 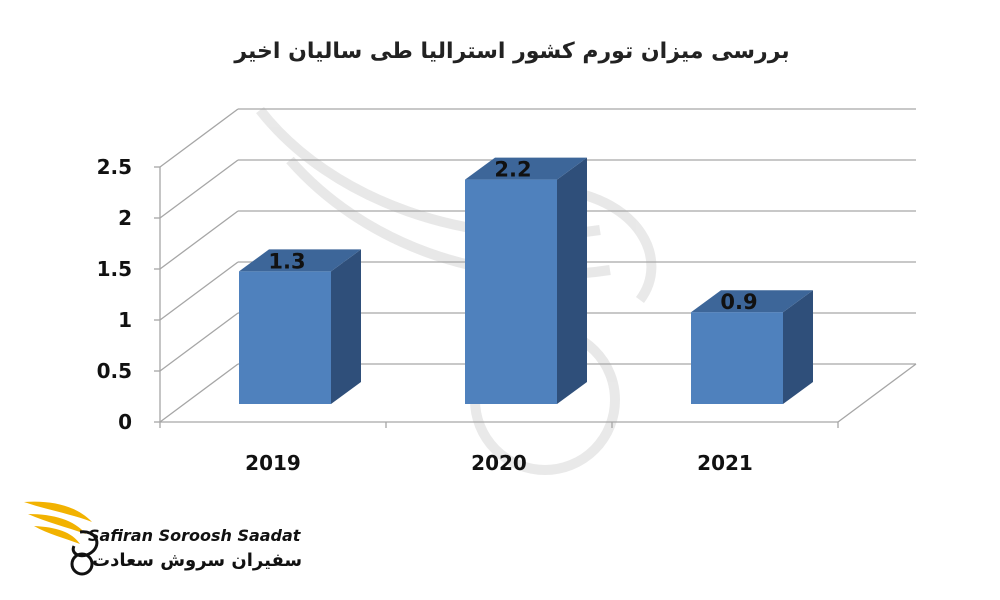 I want to click on y-tick-labels: 0 0.5 1 1.5 2 2.5, so click(x=114, y=294).